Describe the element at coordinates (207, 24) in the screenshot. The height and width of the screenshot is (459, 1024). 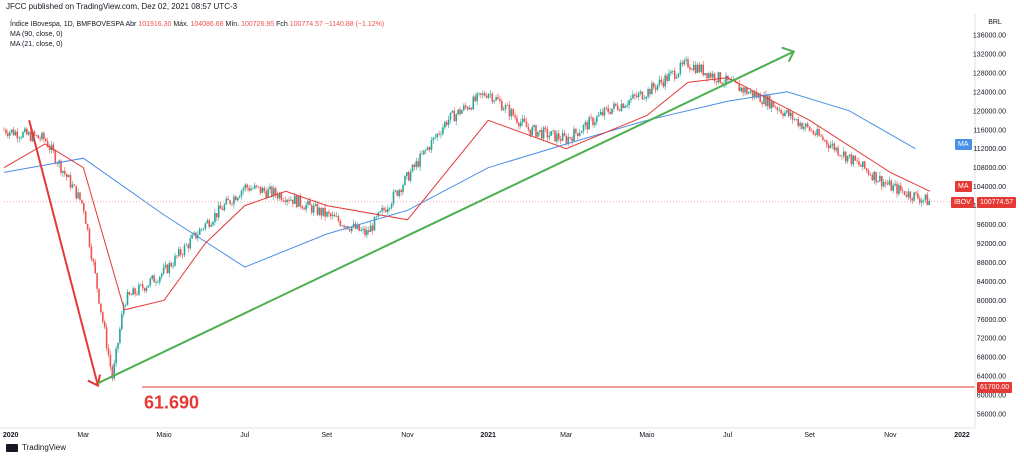
I see `high-value: 104086.68` at that location.